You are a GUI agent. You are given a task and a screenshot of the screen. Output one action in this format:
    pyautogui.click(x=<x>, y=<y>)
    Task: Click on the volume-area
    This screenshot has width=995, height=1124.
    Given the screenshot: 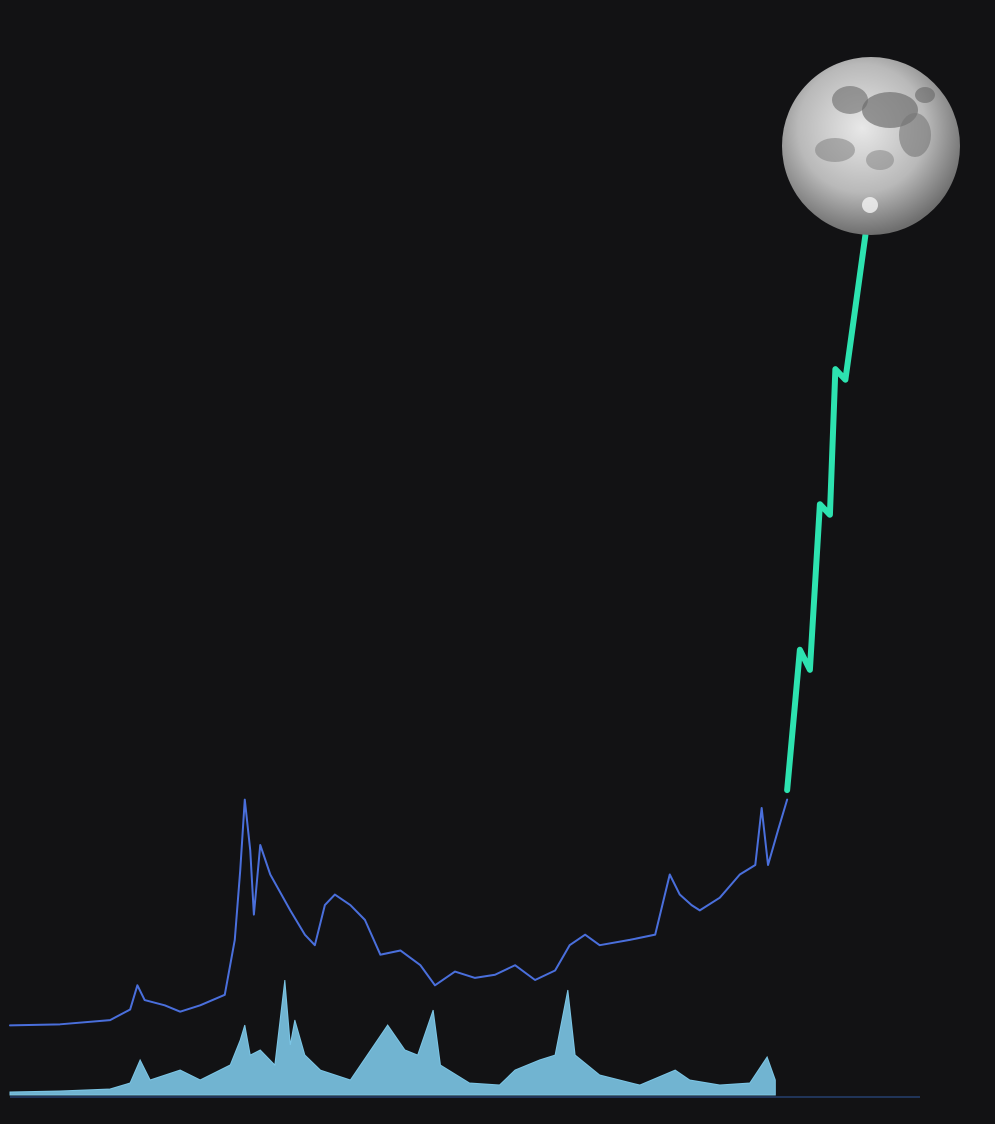 What is the action you would take?
    pyautogui.click(x=392, y=1037)
    